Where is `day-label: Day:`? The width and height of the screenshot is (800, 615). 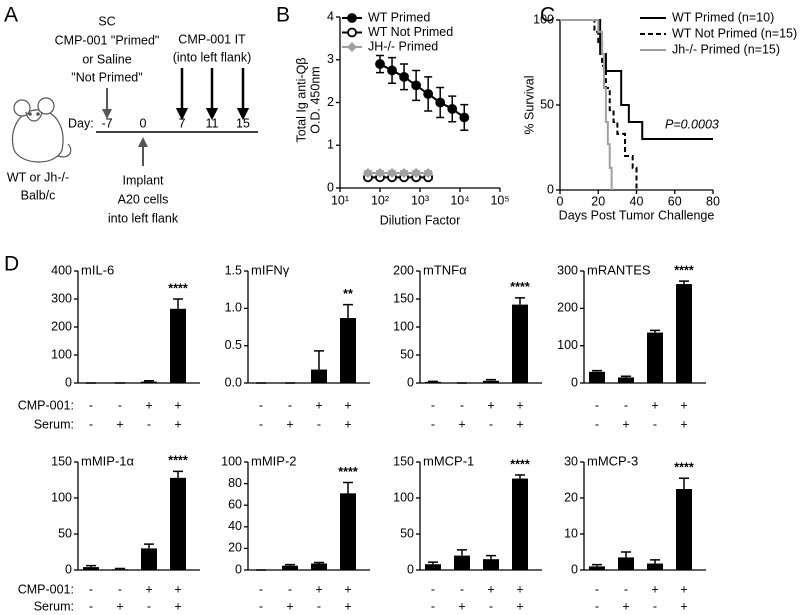 day-label: Day: is located at coordinates (81, 123).